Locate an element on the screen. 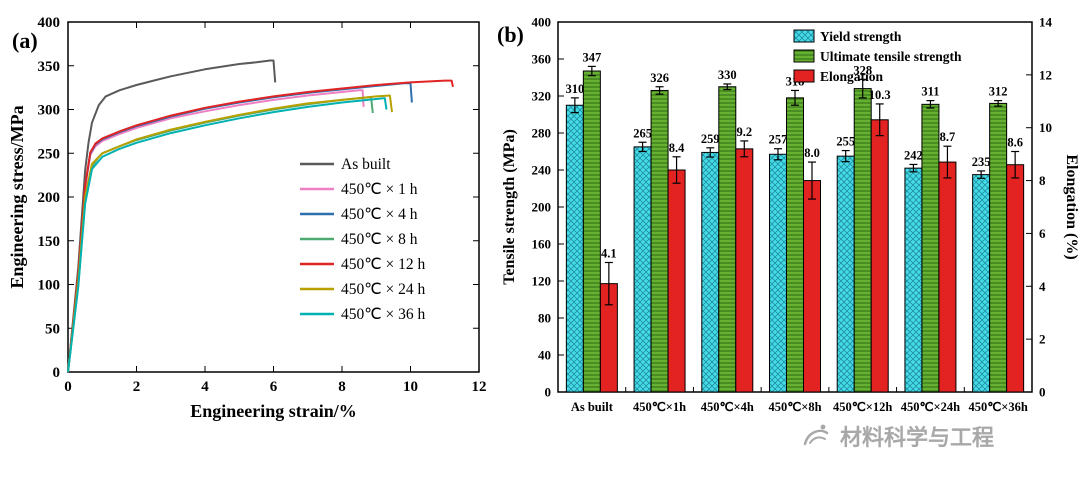 The width and height of the screenshot is (1080, 487). y-tick-label: 150 is located at coordinates (49, 242).